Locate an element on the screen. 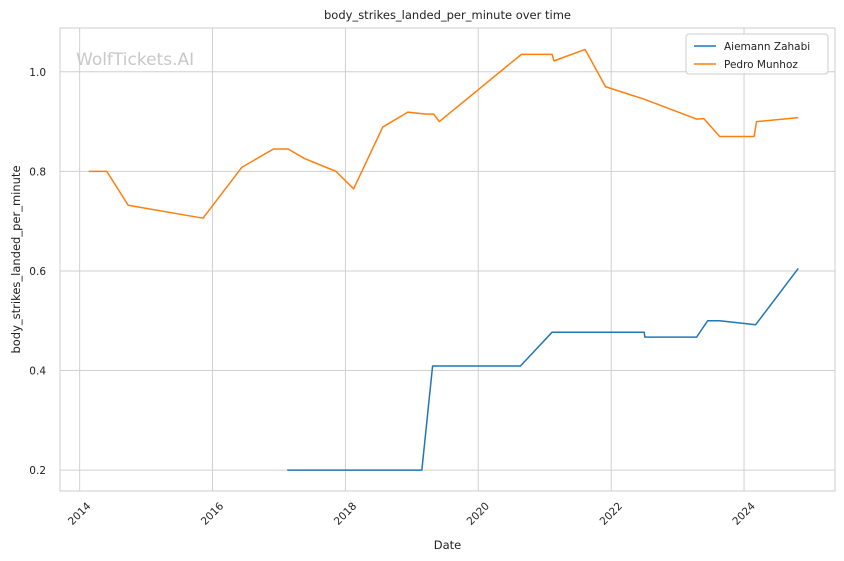 Image resolution: width=844 pixels, height=561 pixels. y-tick-label: 0.6 is located at coordinates (37, 272).